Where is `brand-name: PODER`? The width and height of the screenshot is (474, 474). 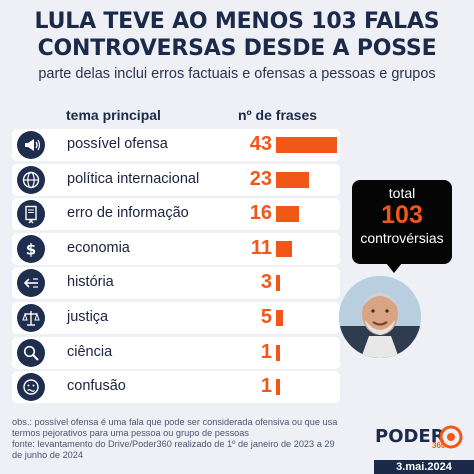
brand-name: PODER is located at coordinates (410, 436).